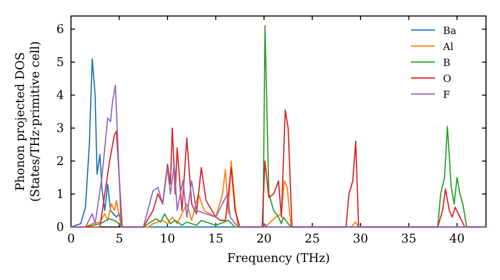  What do you see at coordinates (60, 161) in the screenshot?
I see `y-tick-label: 2` at bounding box center [60, 161].